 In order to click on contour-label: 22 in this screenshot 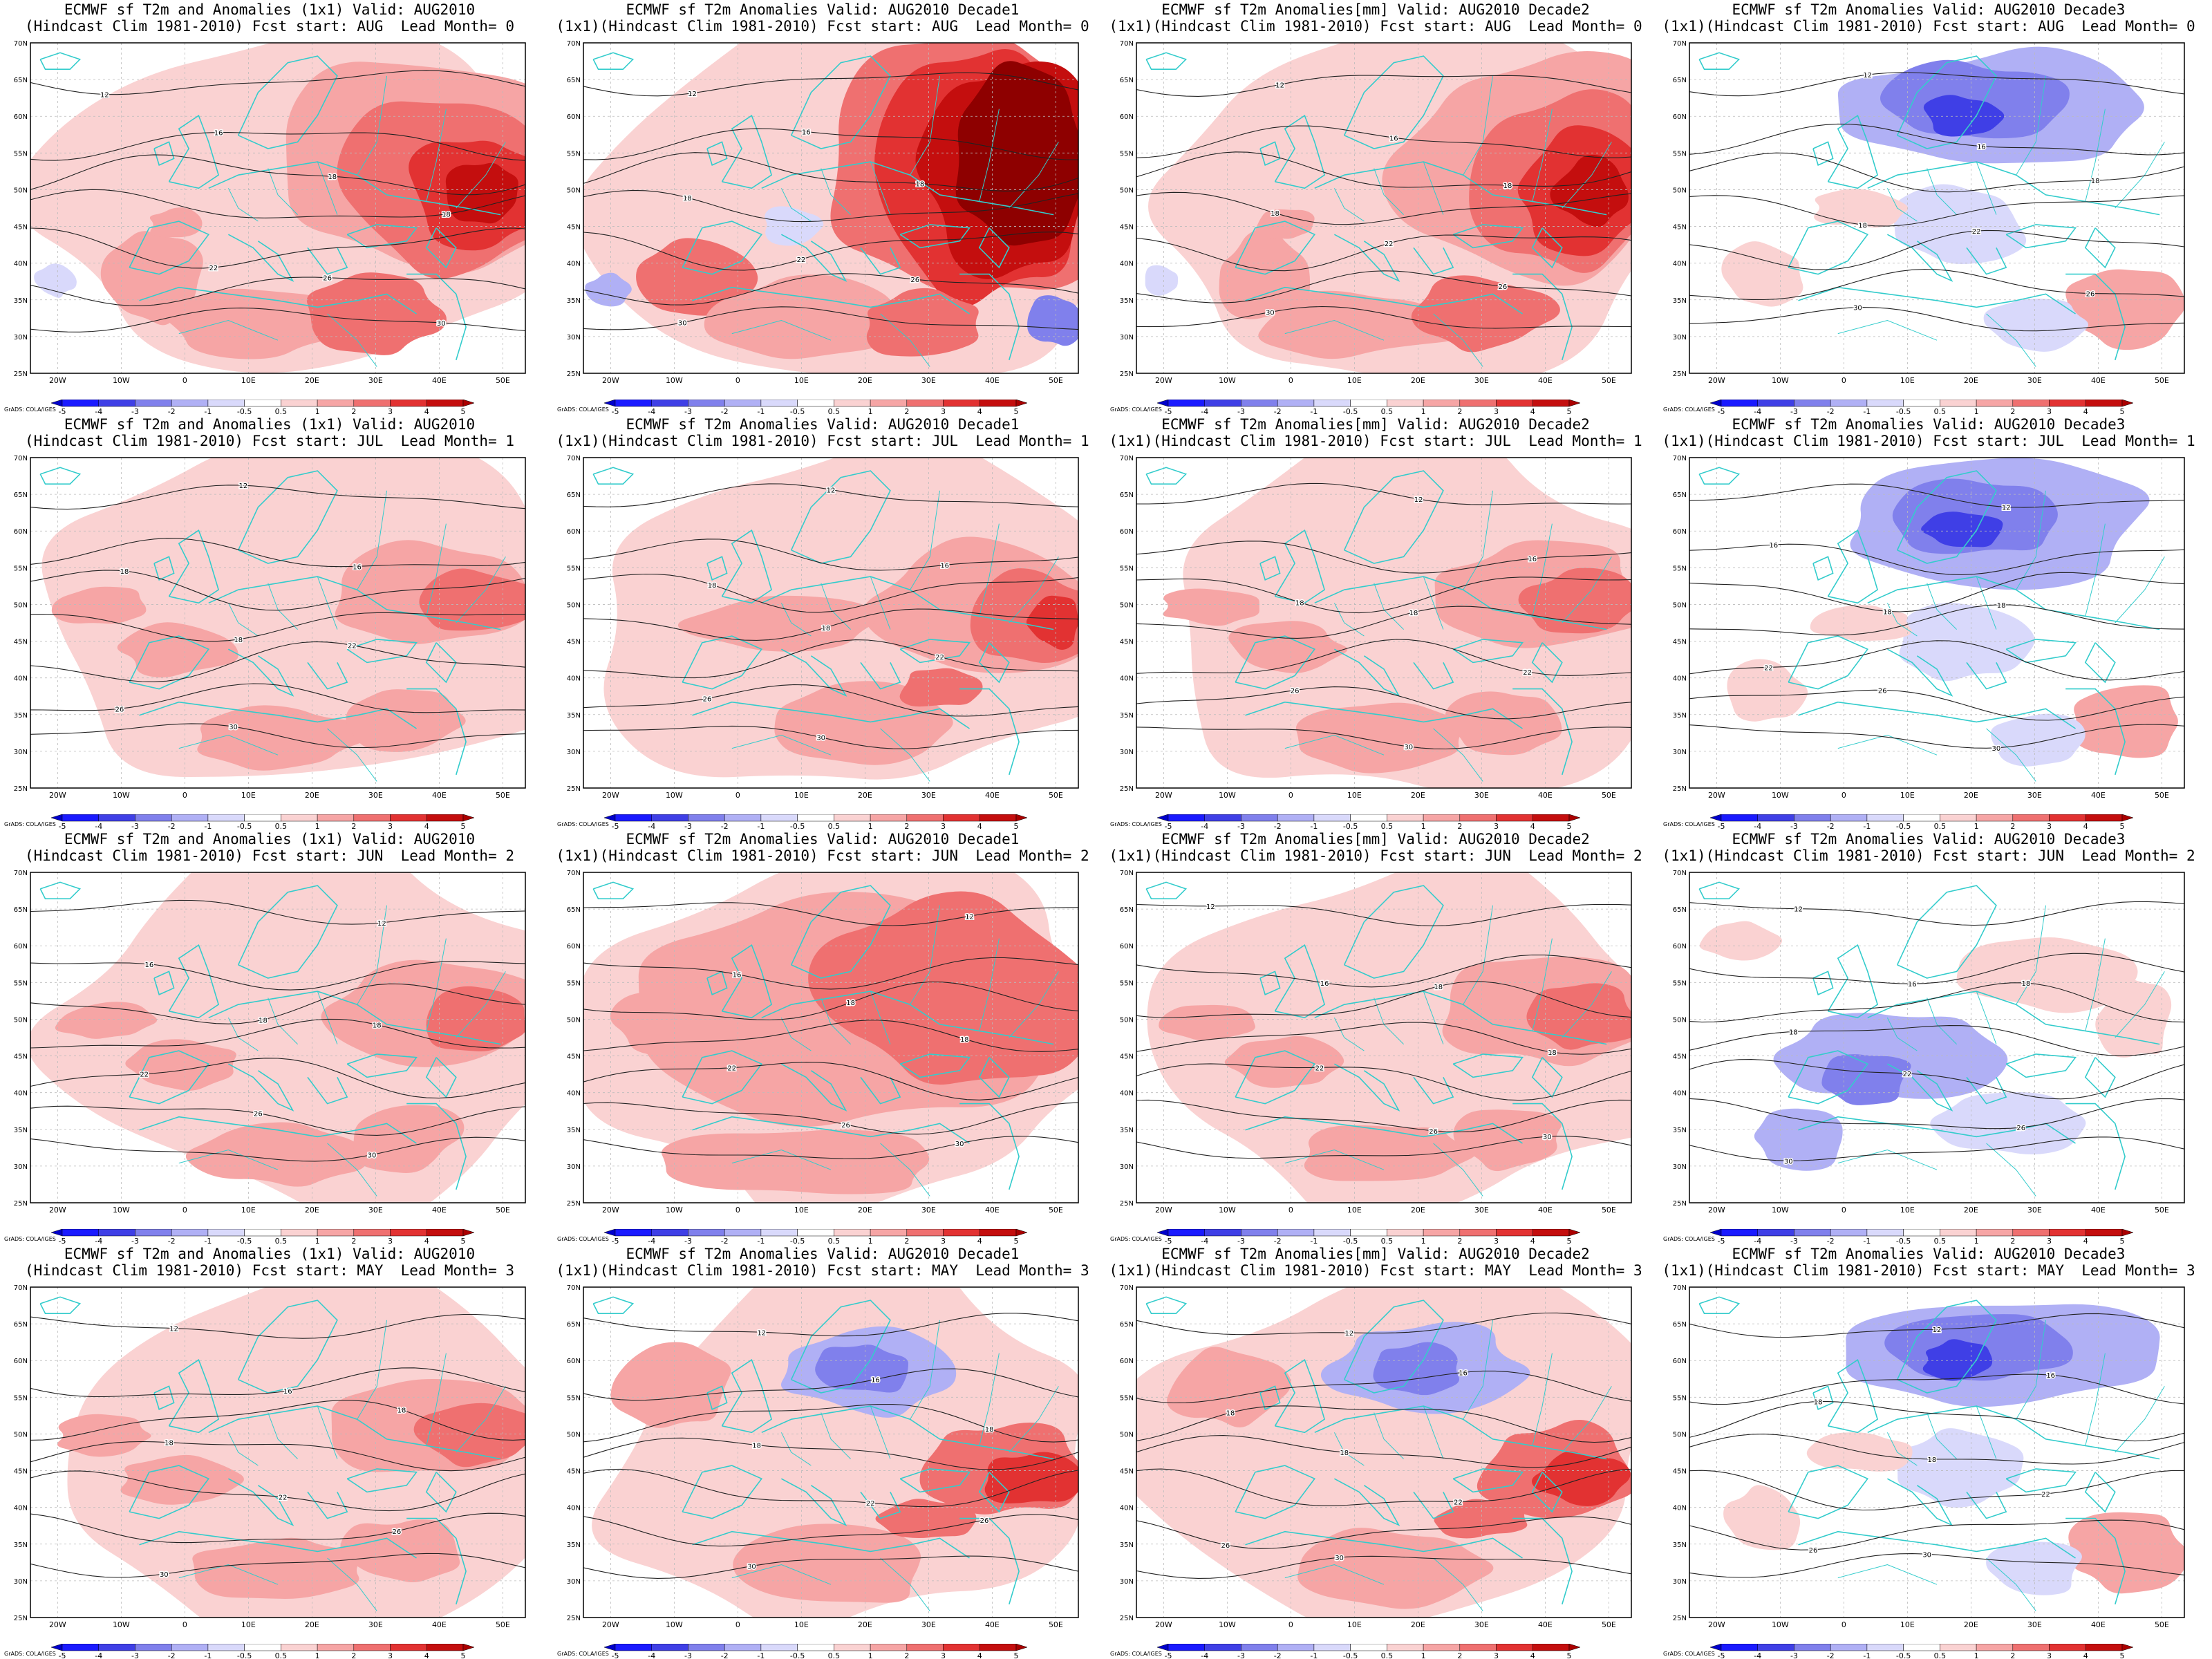, I will do `click(214, 268)`.